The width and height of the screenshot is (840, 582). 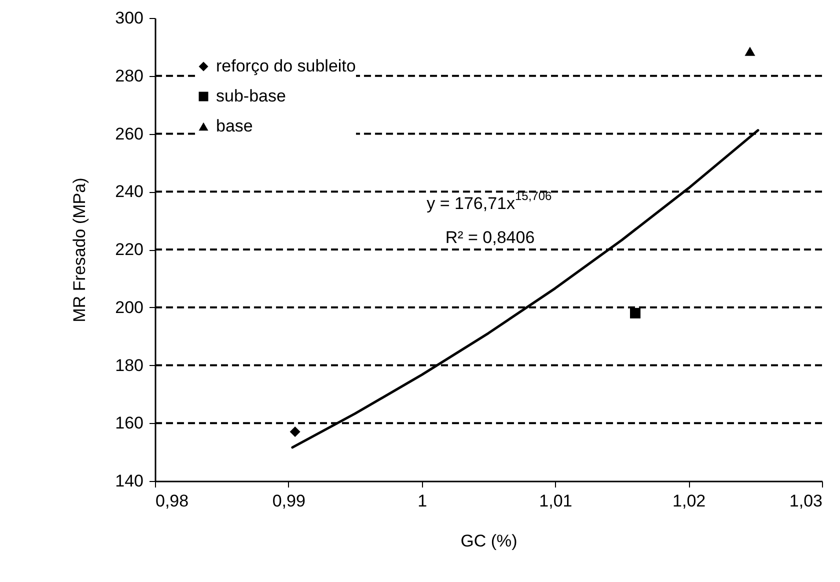 I want to click on y-axis-title: MR Fresado (MPa), so click(x=80, y=250).